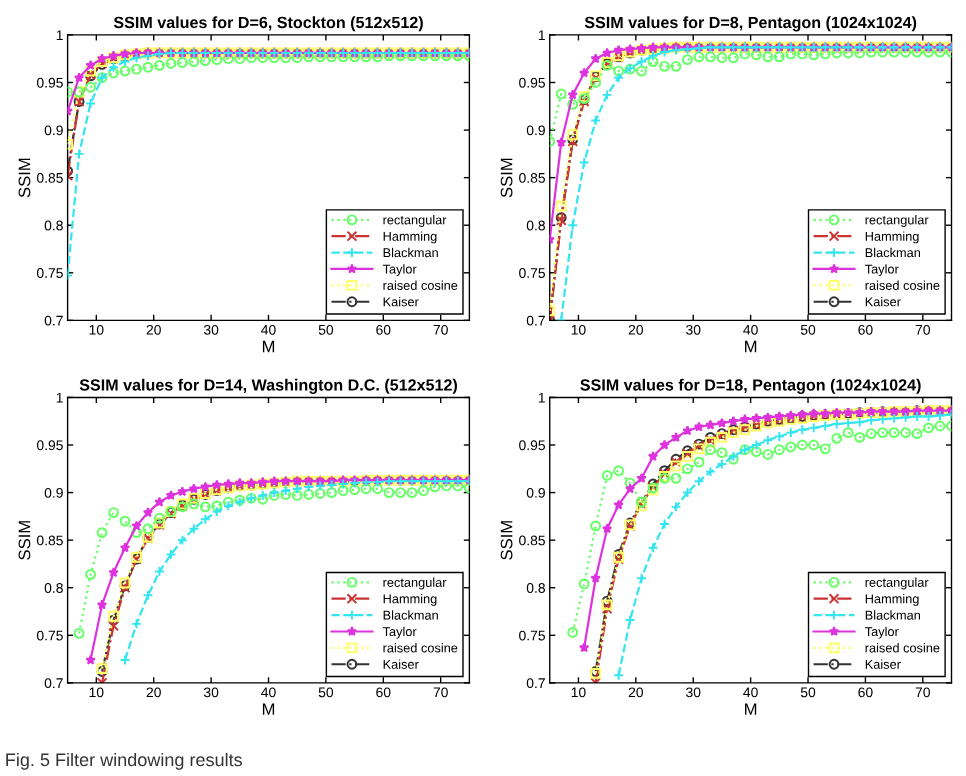 This screenshot has width=966, height=776. What do you see at coordinates (268, 386) in the screenshot?
I see `chart-title: SSIM values for D=14, Washington D.C. (512x512)` at bounding box center [268, 386].